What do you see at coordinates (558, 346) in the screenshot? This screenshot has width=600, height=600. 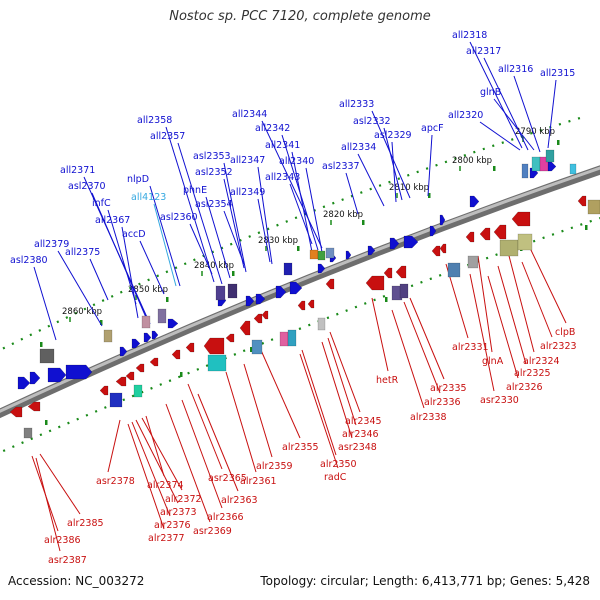 I see `gene-label-minus: alr2323` at bounding box center [558, 346].